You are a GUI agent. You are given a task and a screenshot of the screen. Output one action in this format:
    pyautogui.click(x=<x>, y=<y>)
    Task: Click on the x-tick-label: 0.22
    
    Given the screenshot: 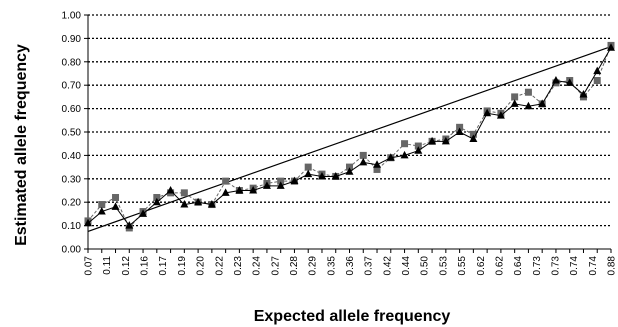 What is the action you would take?
    pyautogui.click(x=219, y=266)
    